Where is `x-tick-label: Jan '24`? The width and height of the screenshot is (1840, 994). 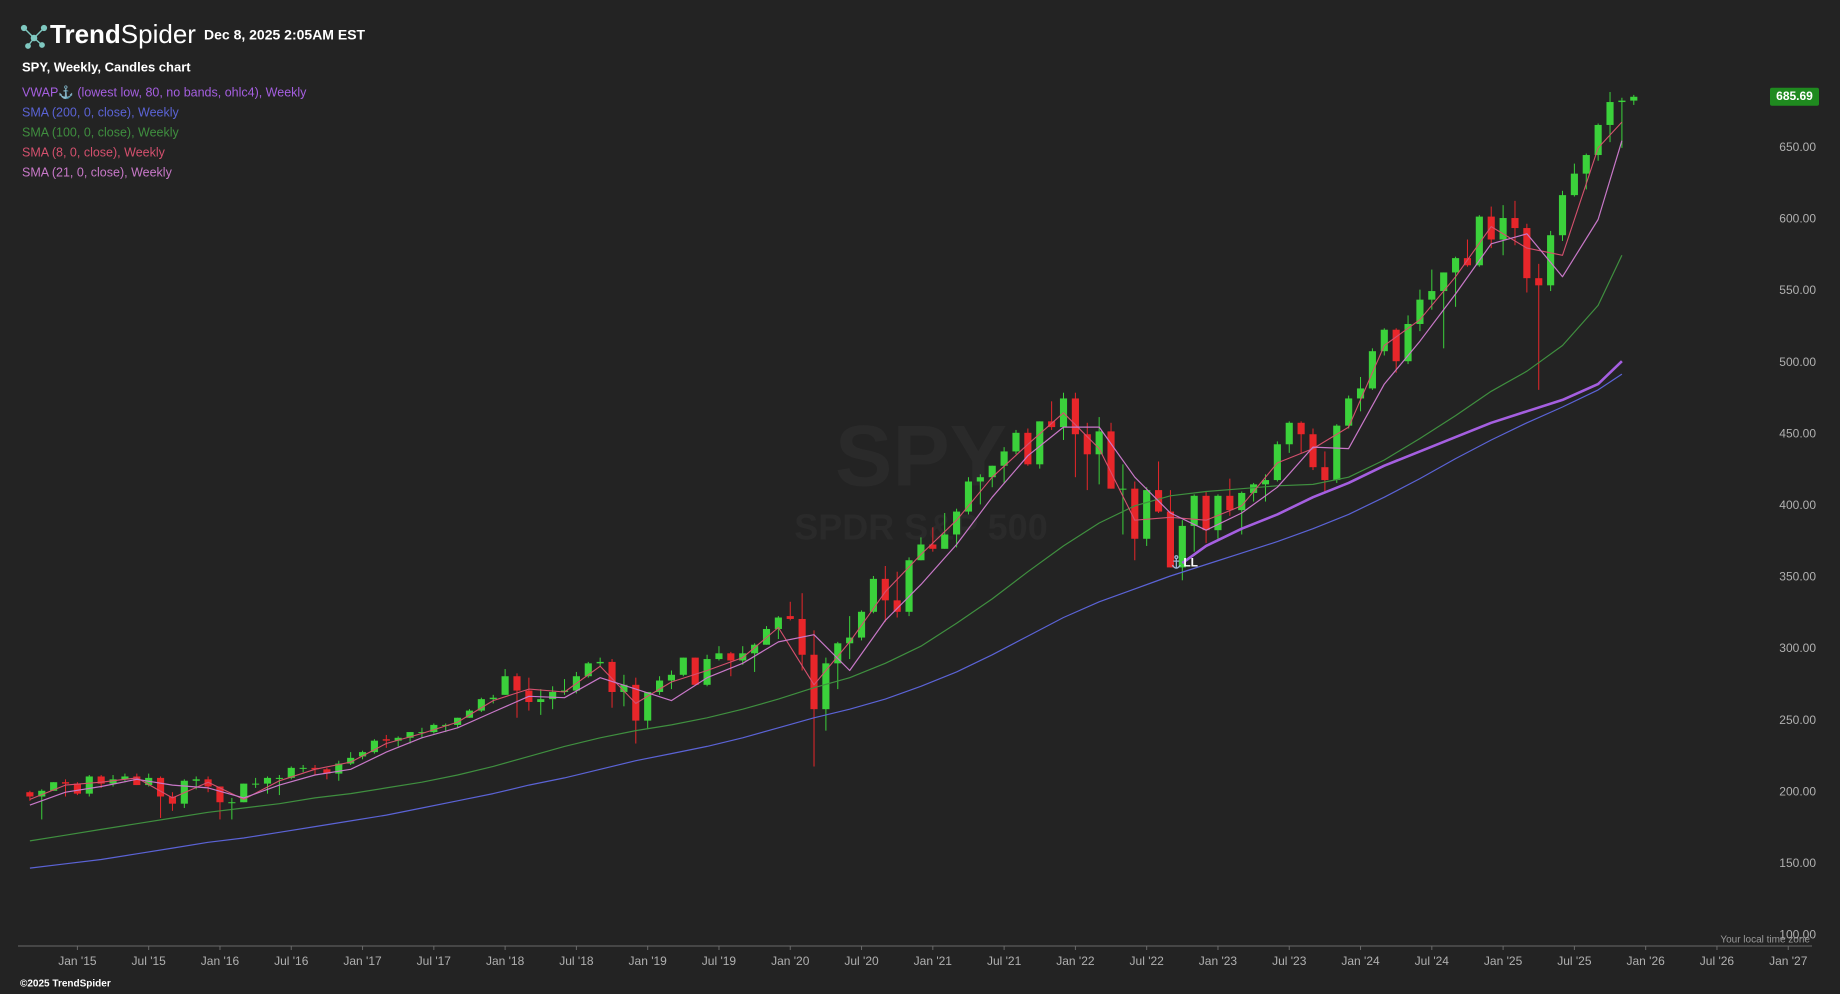
x-tick-label: Jan '24 is located at coordinates (1360, 961).